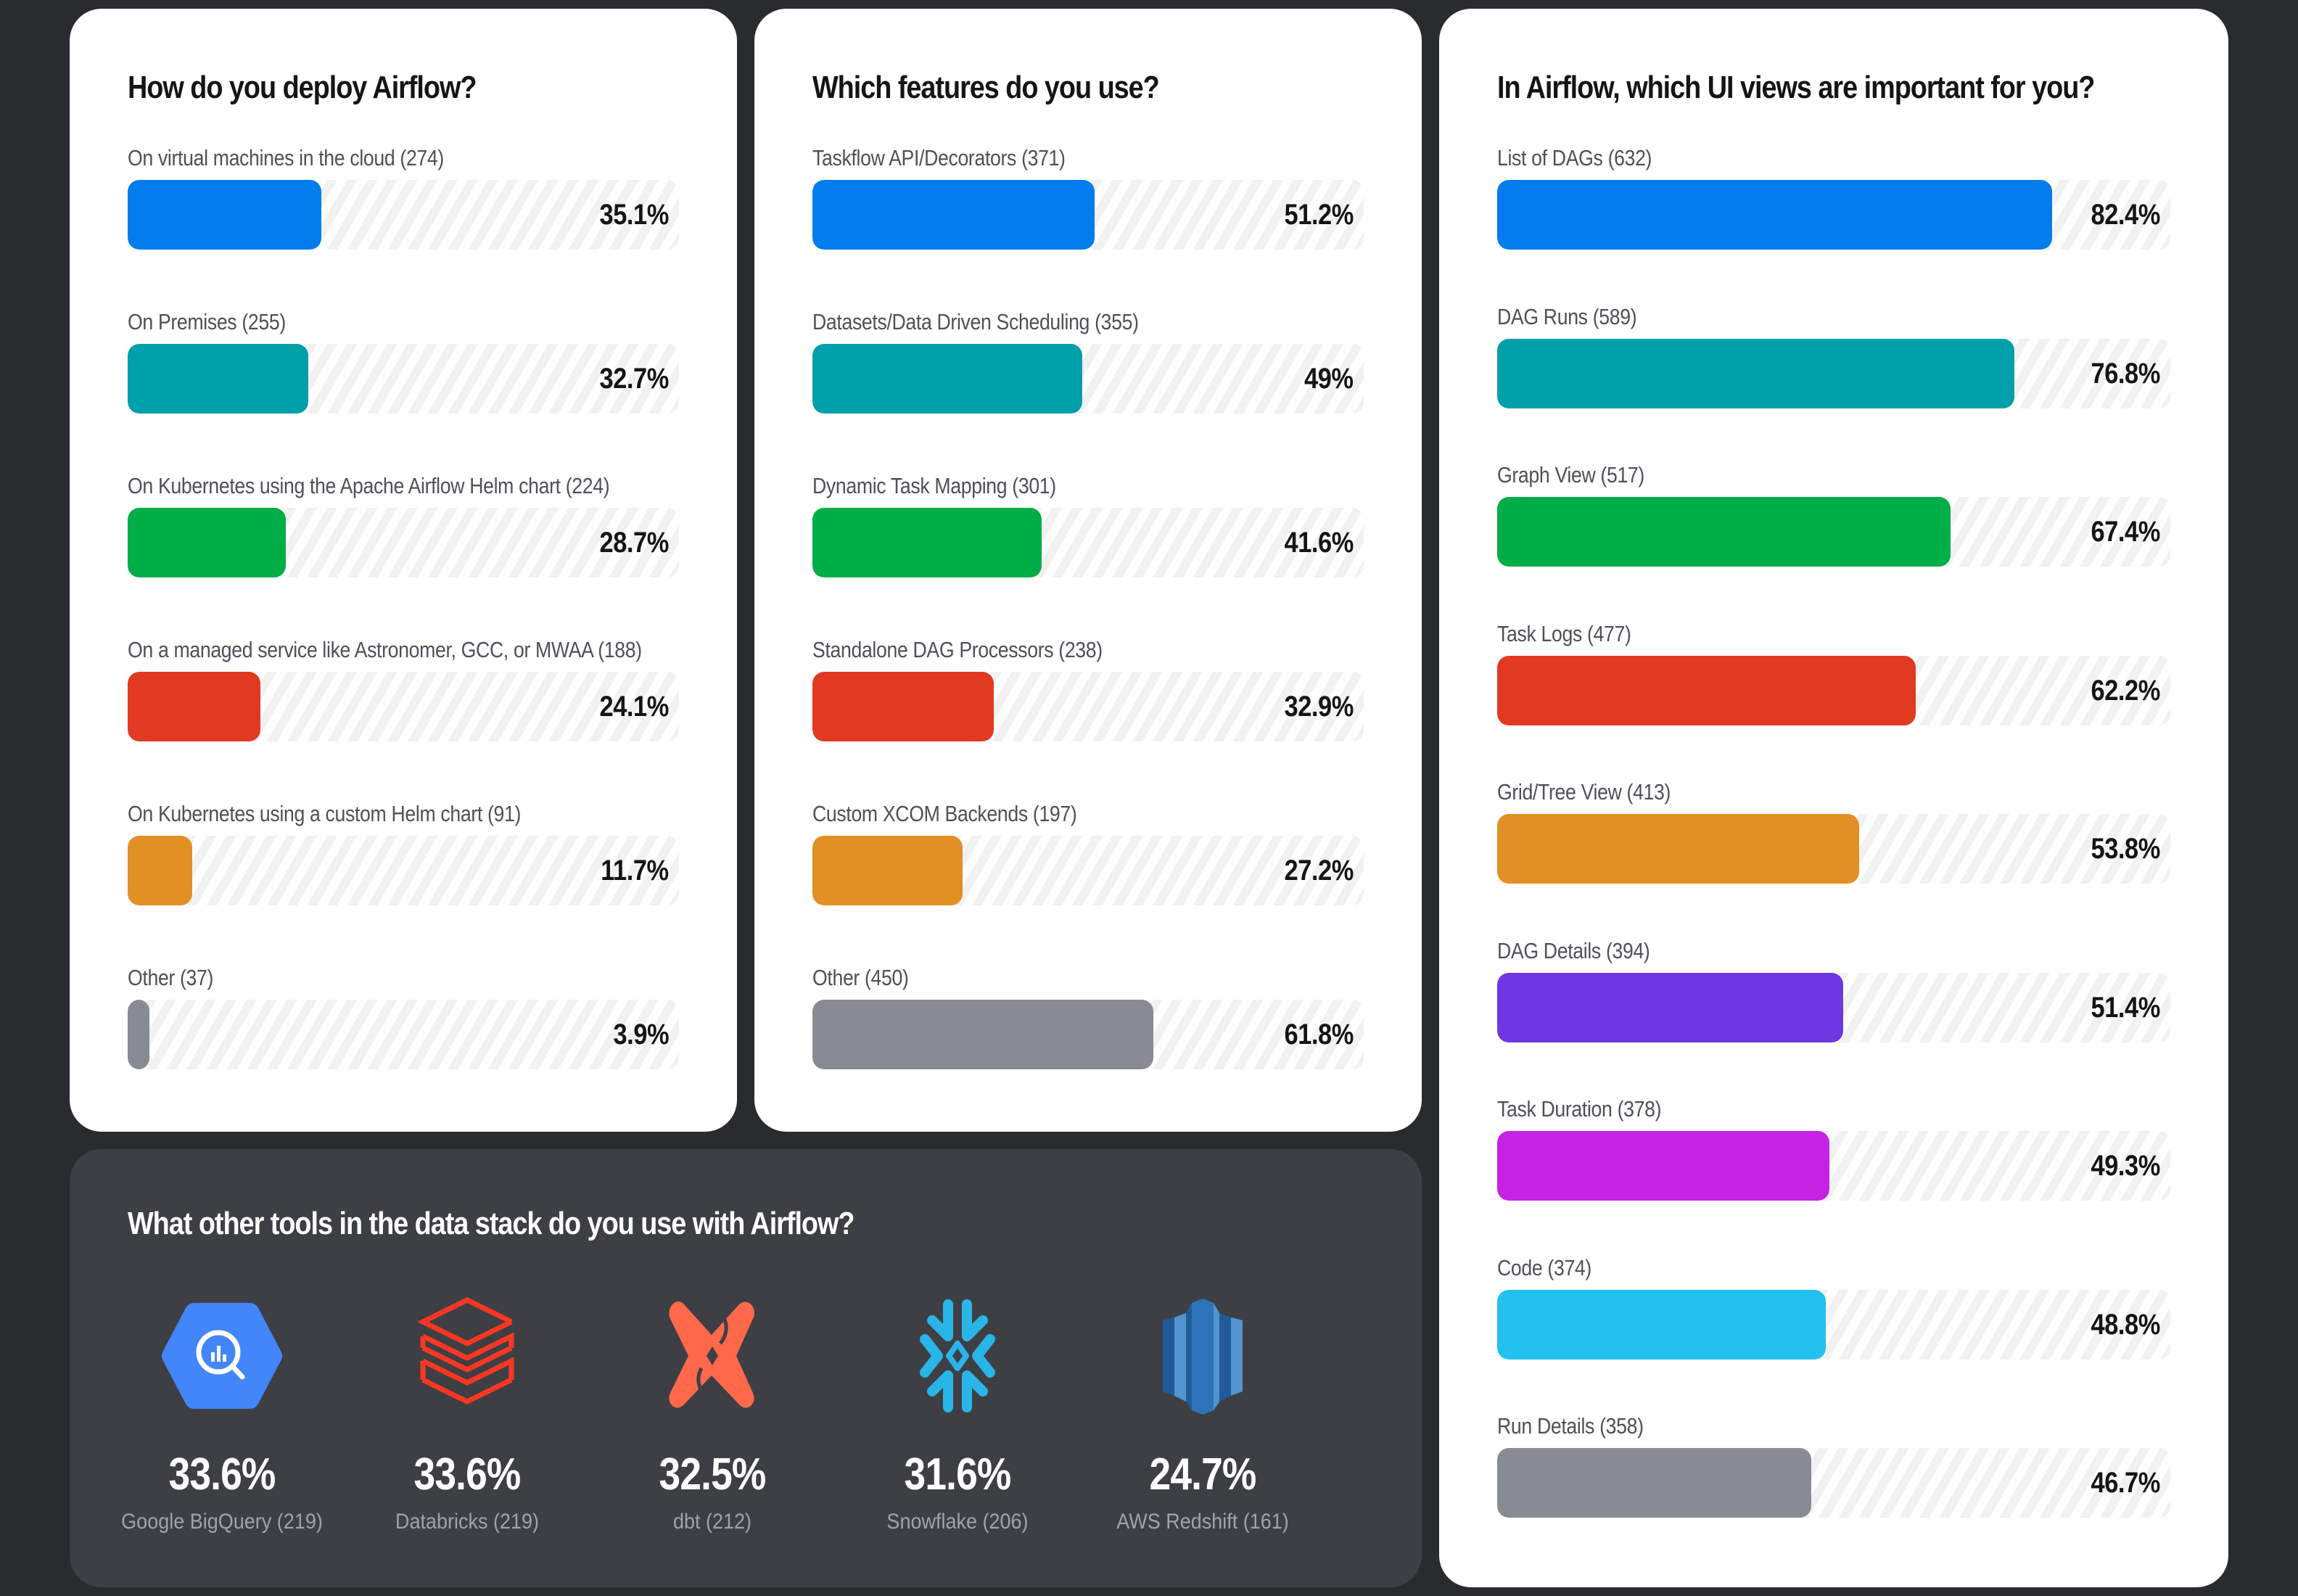 Image resolution: width=2298 pixels, height=1596 pixels. What do you see at coordinates (1584, 792) in the screenshot?
I see `bar-label: Grid/Tree View (413)` at bounding box center [1584, 792].